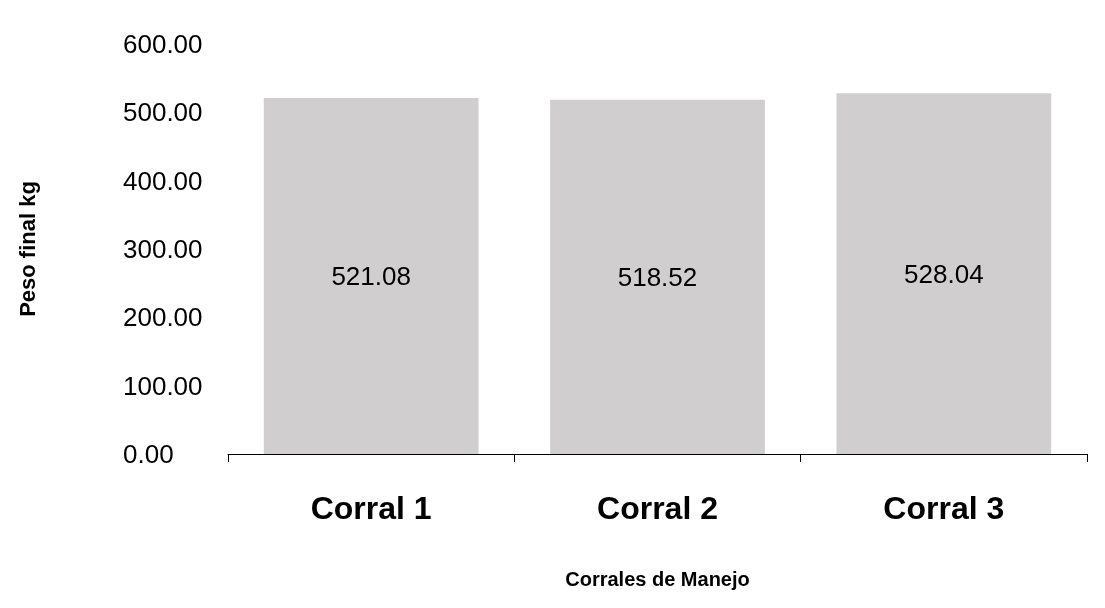 The width and height of the screenshot is (1105, 608). I want to click on x-axis-title: Corrales de Manejo, so click(657, 579).